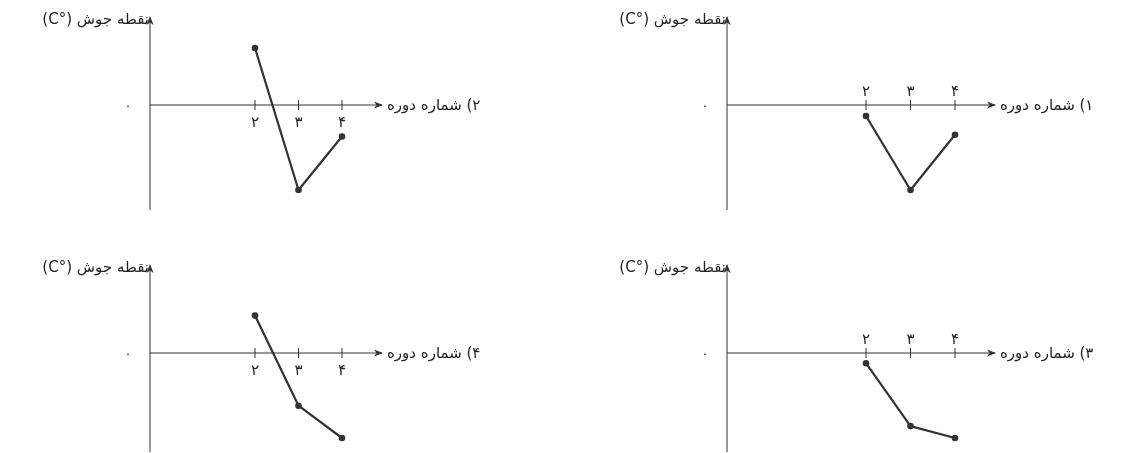 This screenshot has width=1134, height=453. Describe the element at coordinates (1047, 105) in the screenshot. I see `x-axis-title: ۱) شماره دوره` at that location.